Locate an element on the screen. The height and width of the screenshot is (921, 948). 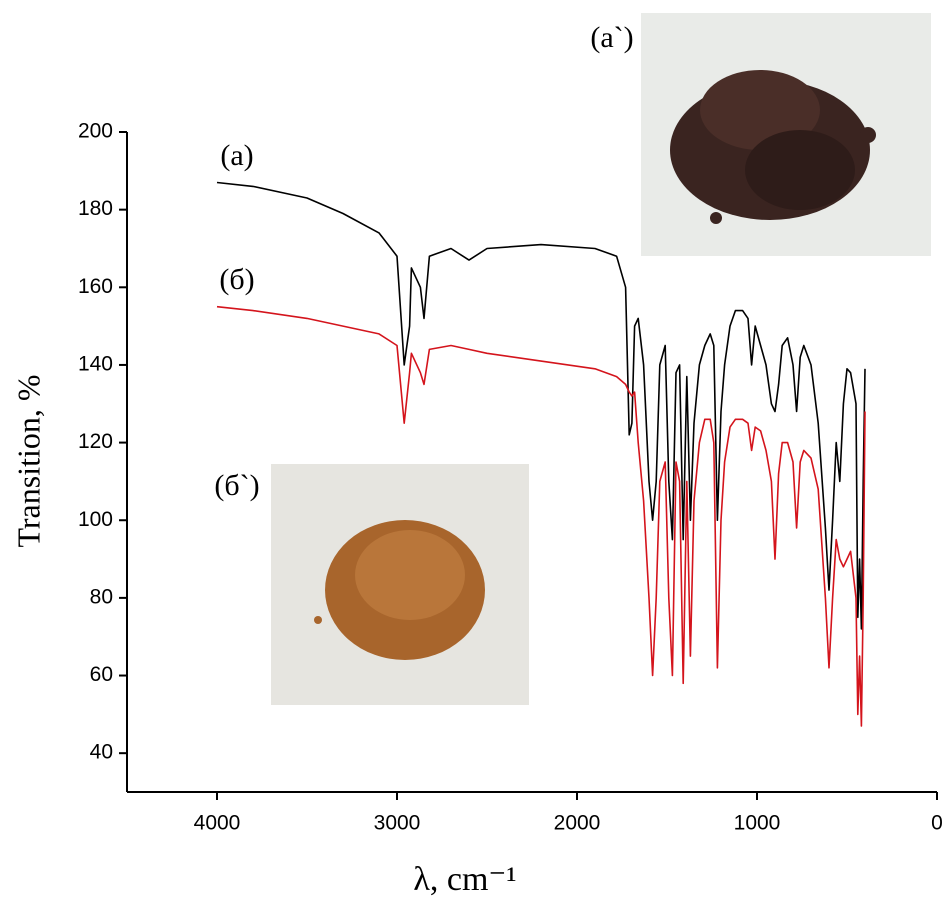
y-tick-label: 160 is located at coordinates (95, 286).